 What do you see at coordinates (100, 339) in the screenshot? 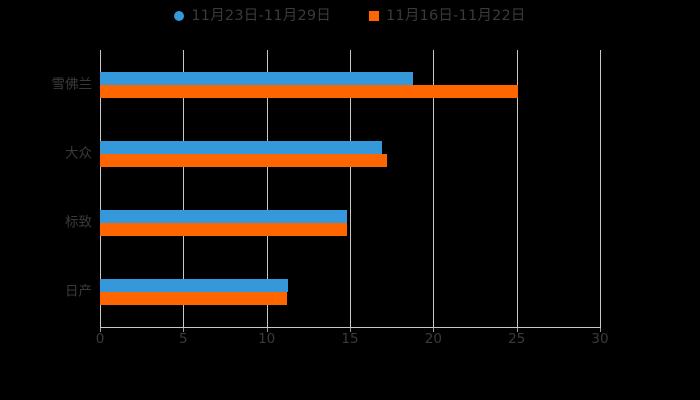
I see `x-tick-label: 0` at bounding box center [100, 339].